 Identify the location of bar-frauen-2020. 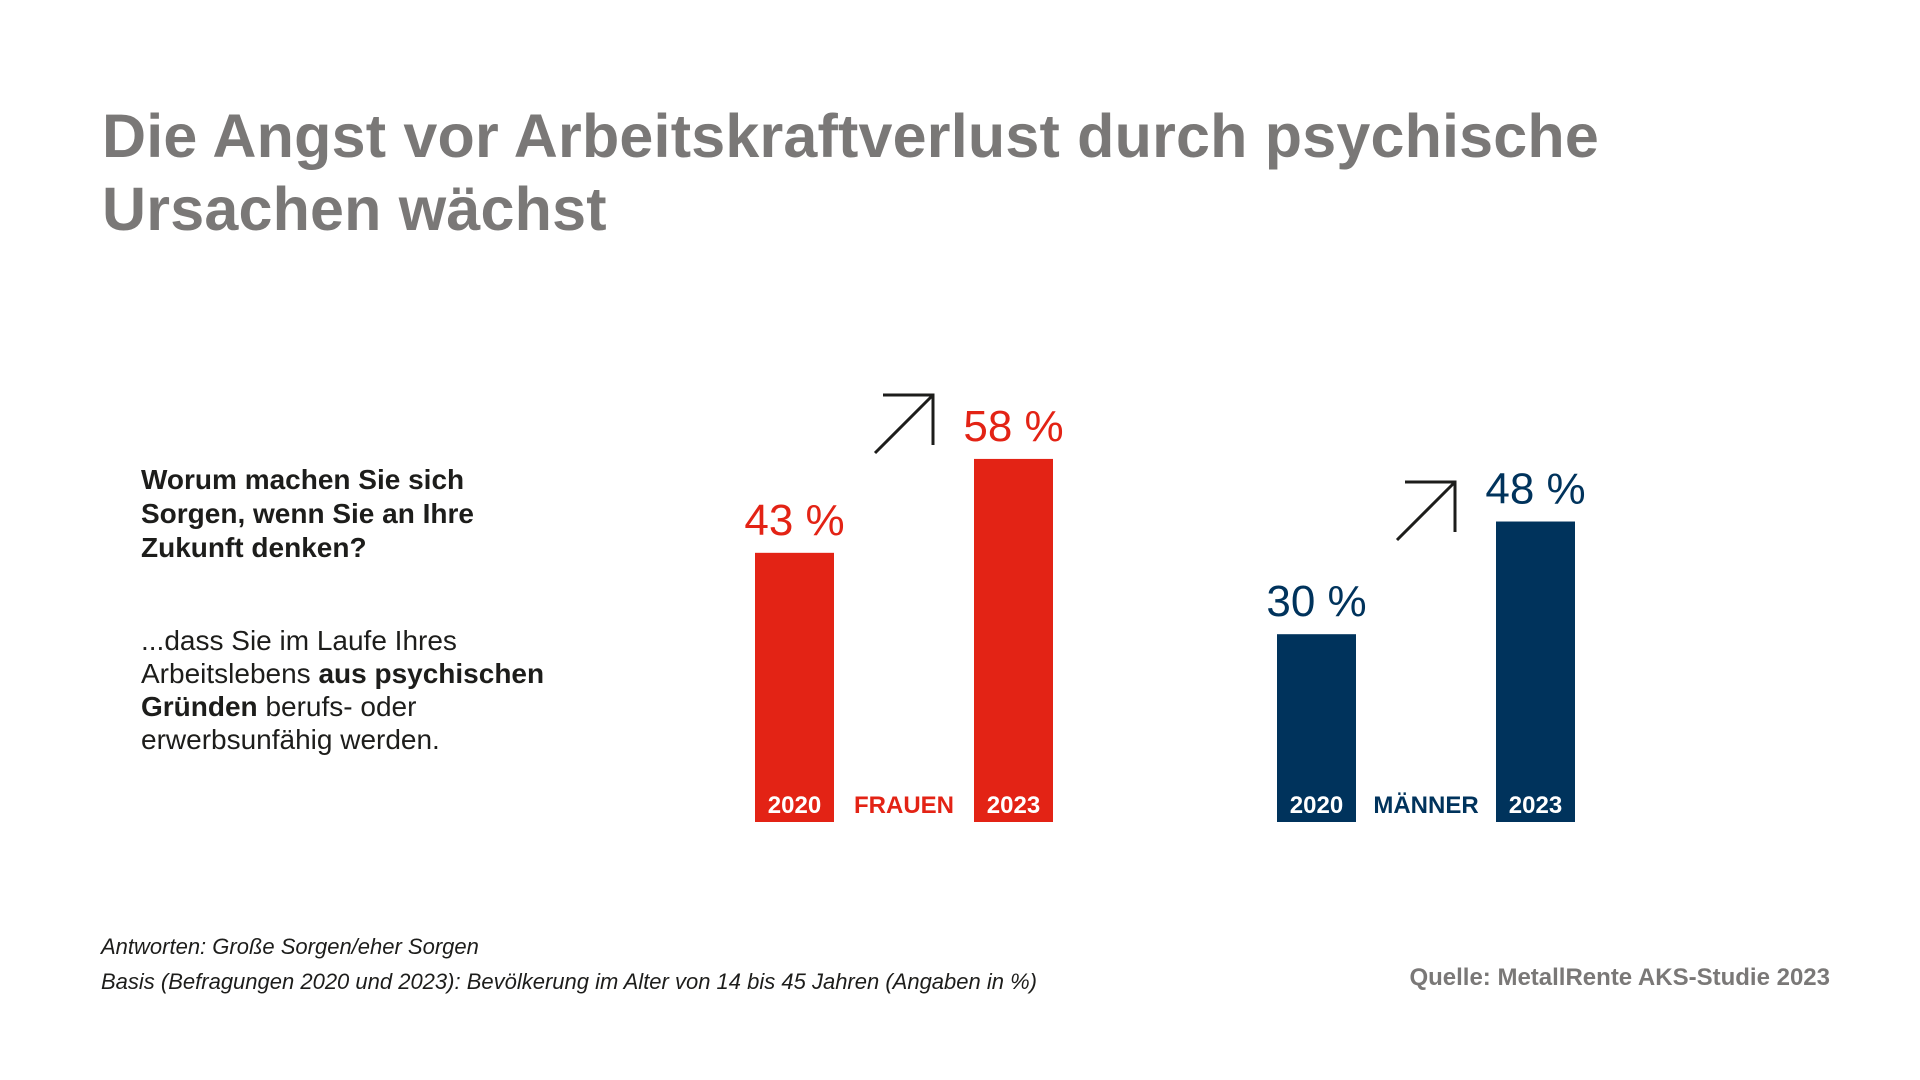
(794, 687).